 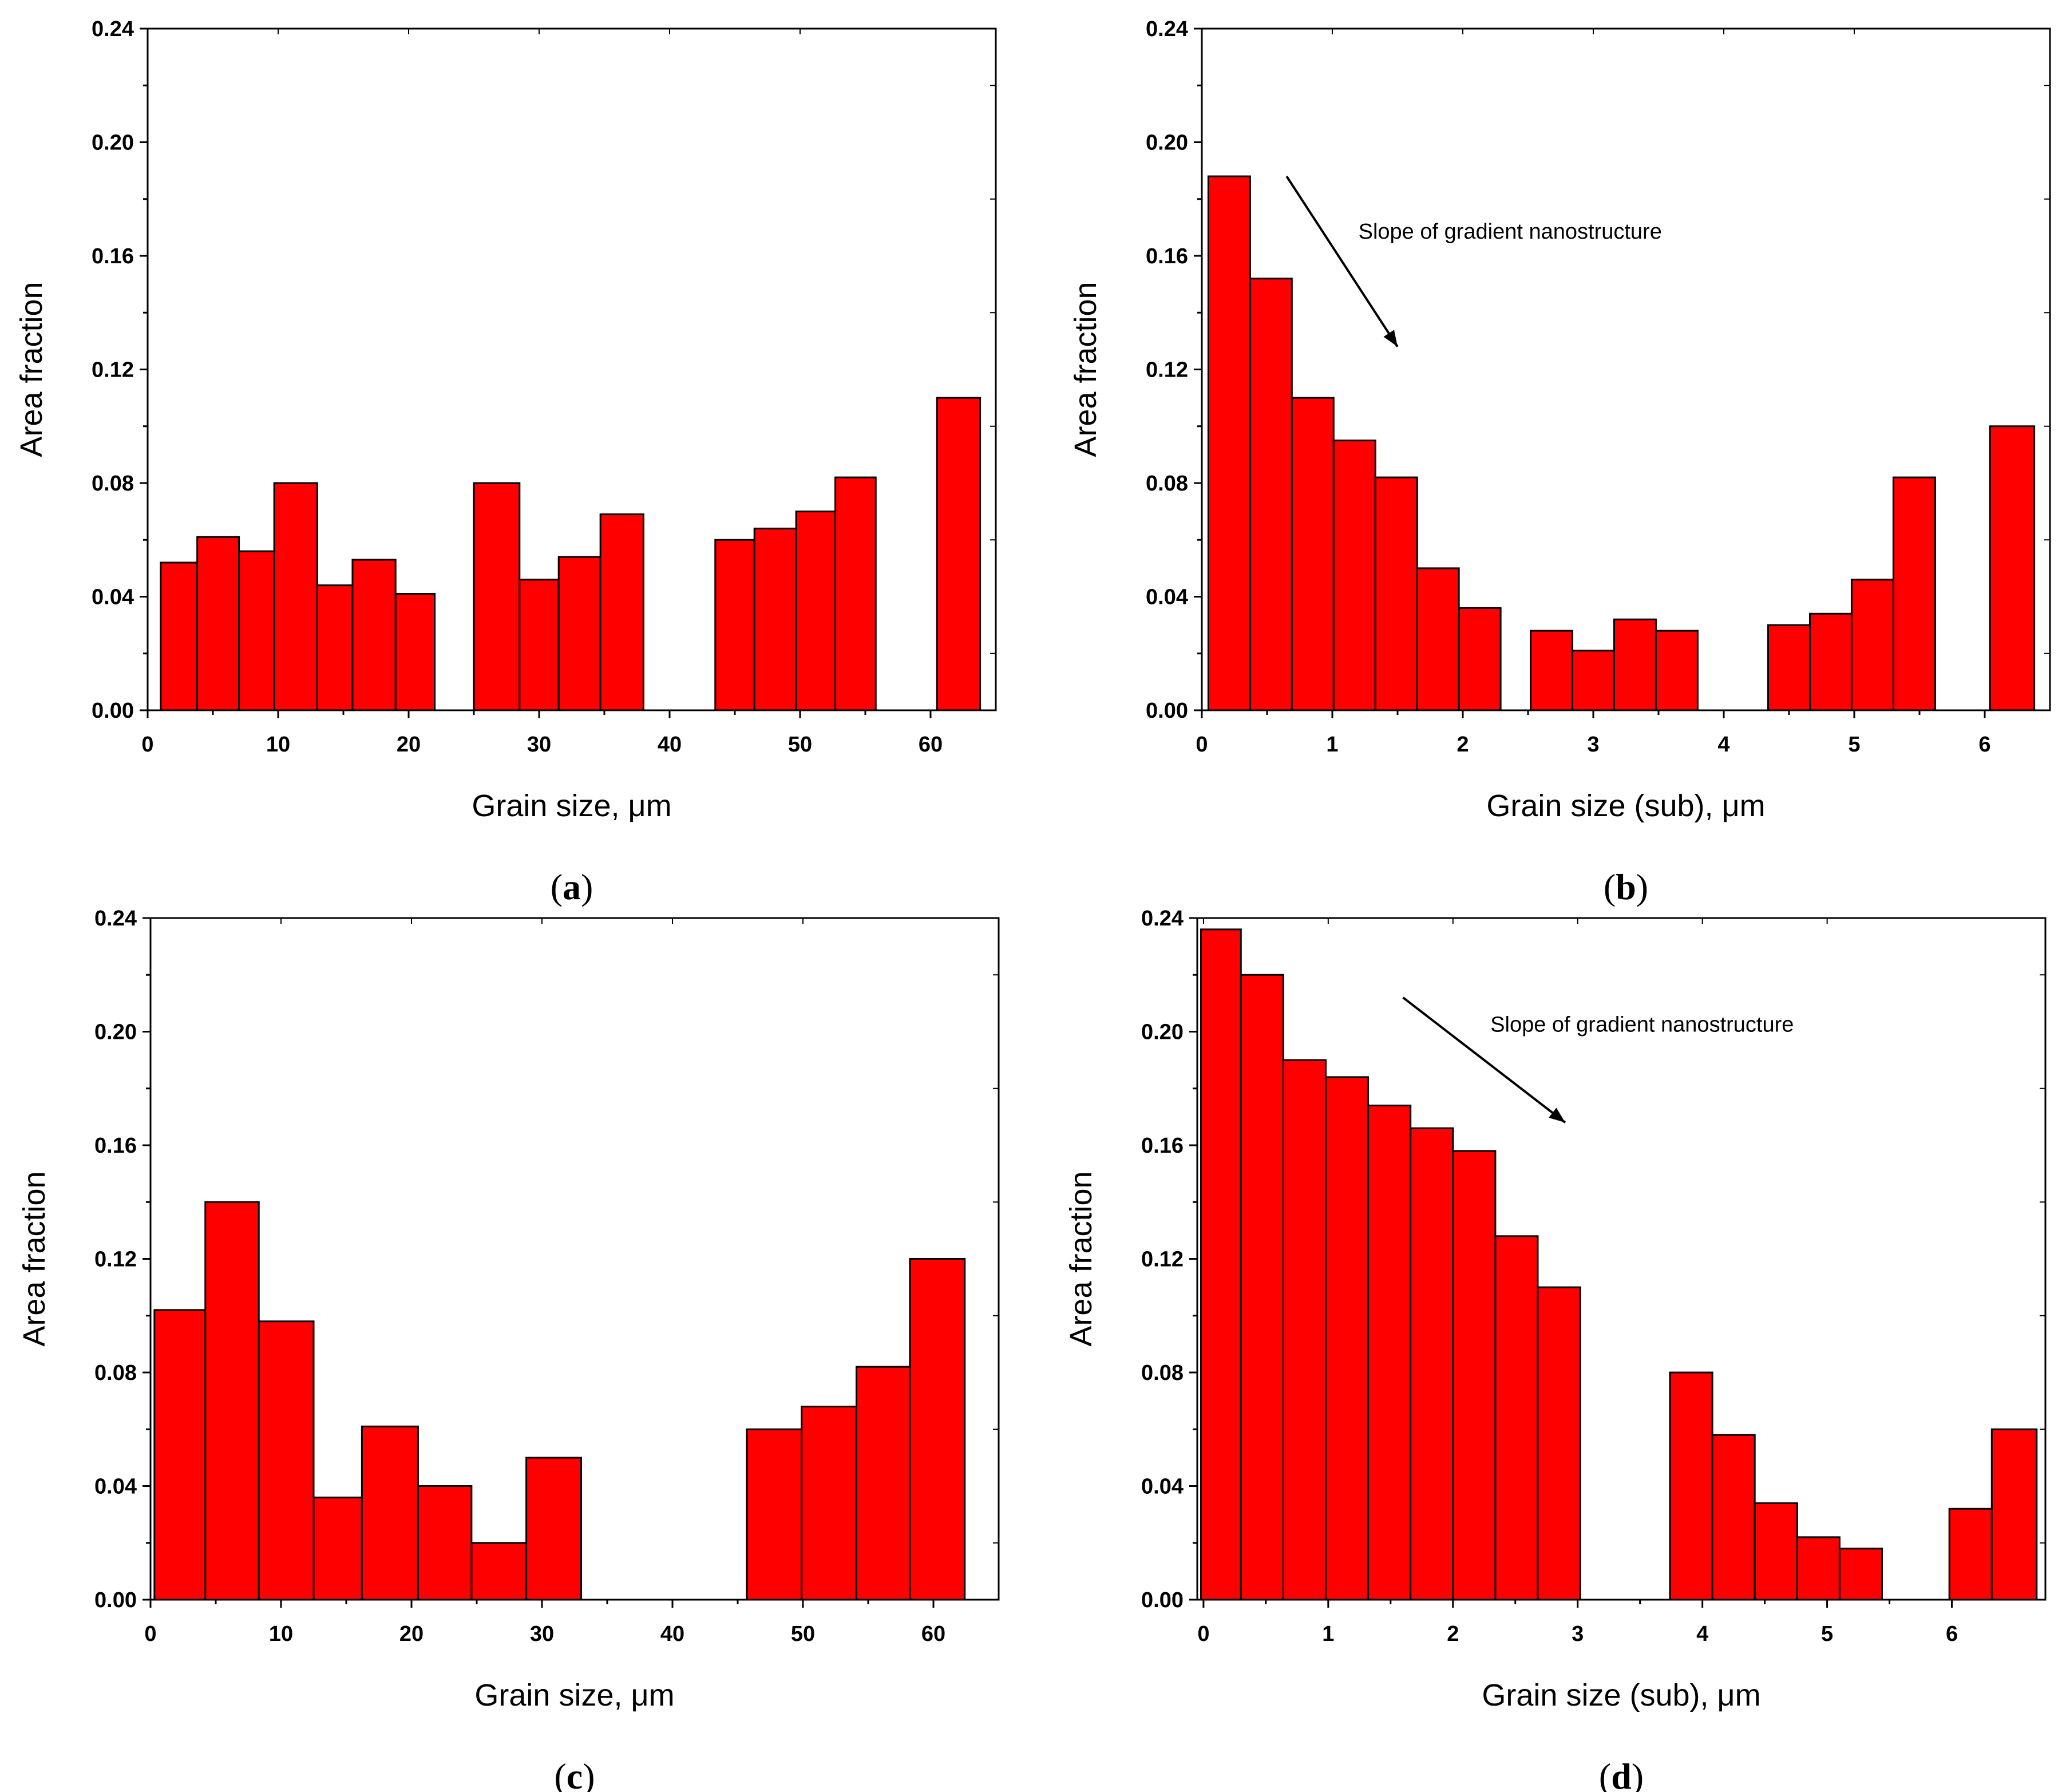 I want to click on ytick-label-c-3: 0.12, so click(x=115, y=1260).